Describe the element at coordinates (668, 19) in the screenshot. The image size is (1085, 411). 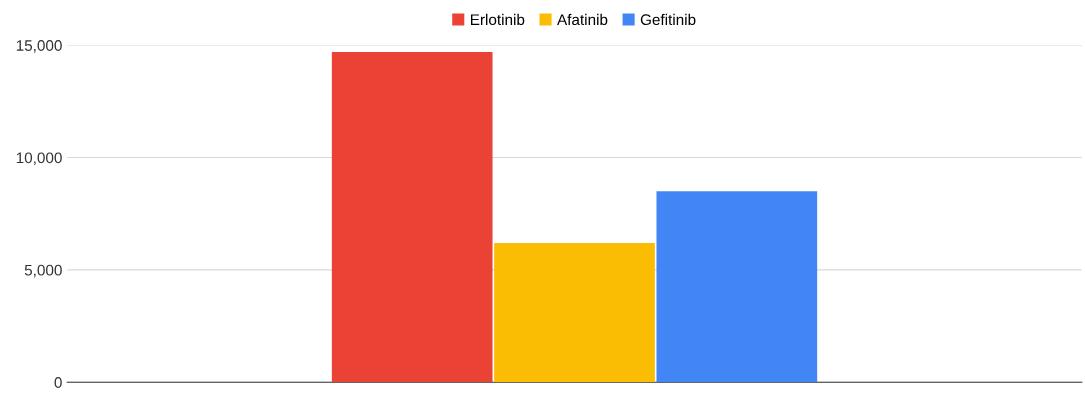
I see `legend-label: Gefitinib` at that location.